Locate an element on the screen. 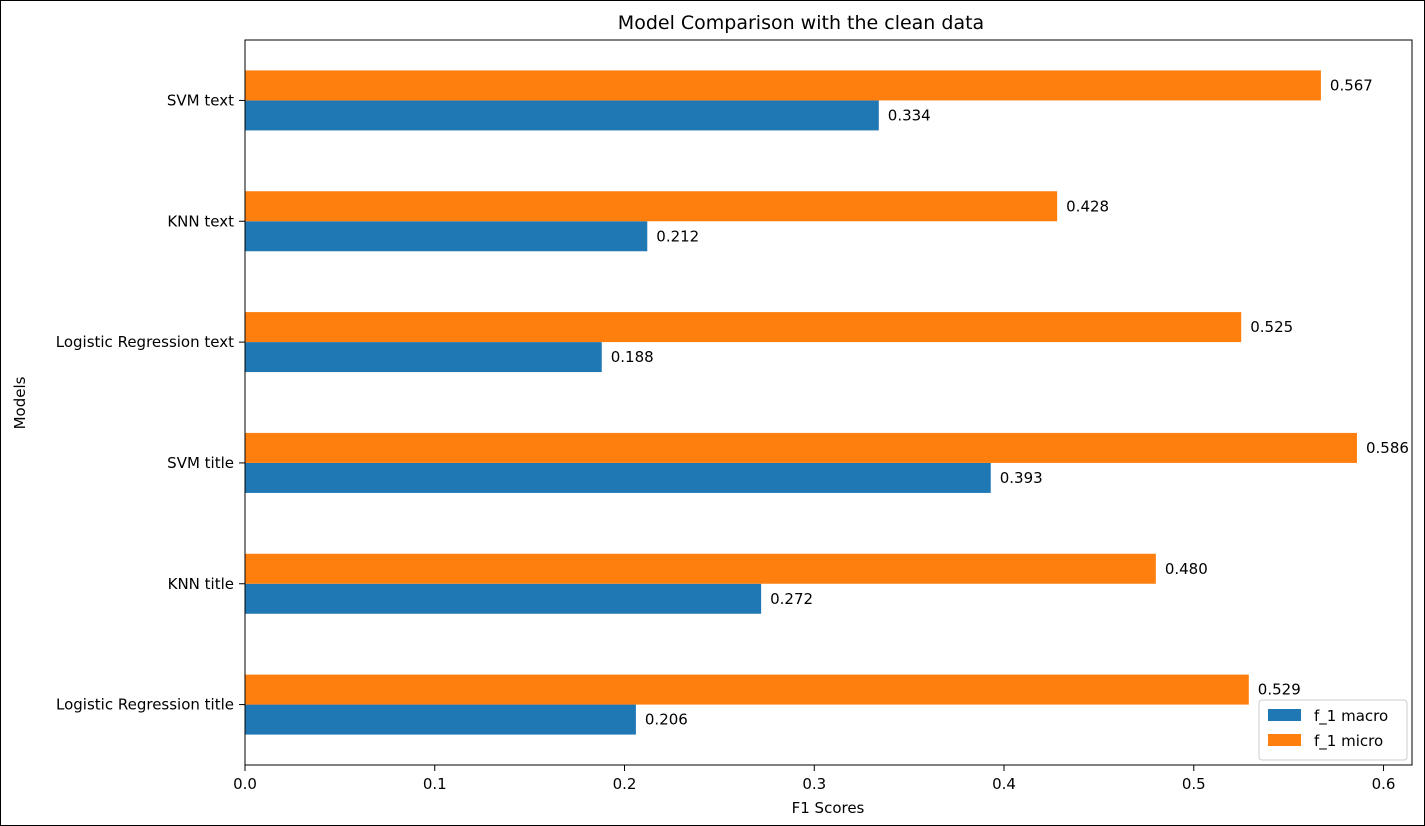  x-axis-label: F1 Scores is located at coordinates (828, 808).